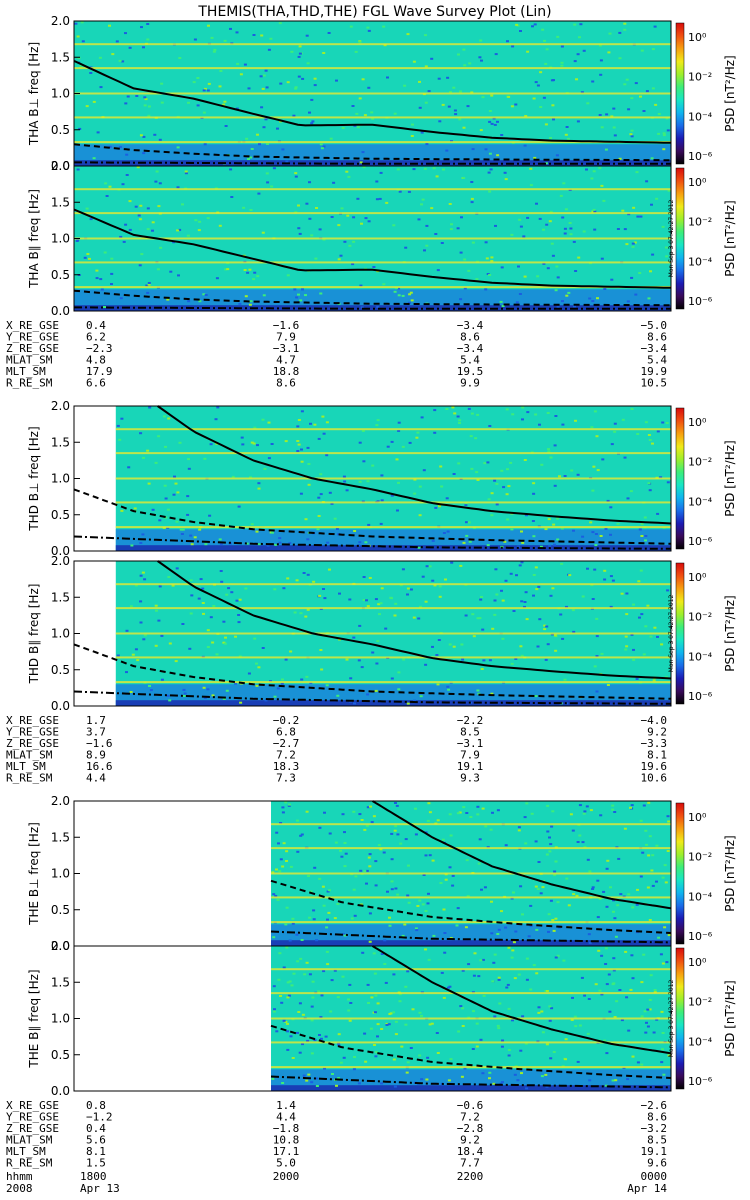  Describe the element at coordinates (32, 1117) in the screenshot. I see `orbit-row-label: Y_RE_GSE` at that location.